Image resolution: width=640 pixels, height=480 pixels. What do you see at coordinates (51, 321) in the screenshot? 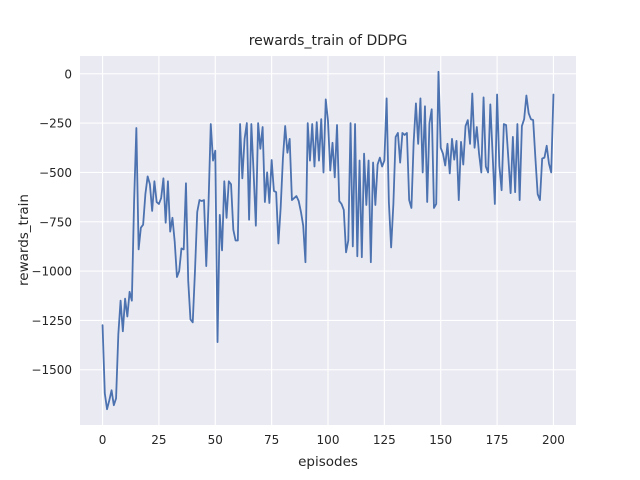
I see `y-tick-label: −1250` at bounding box center [51, 321].